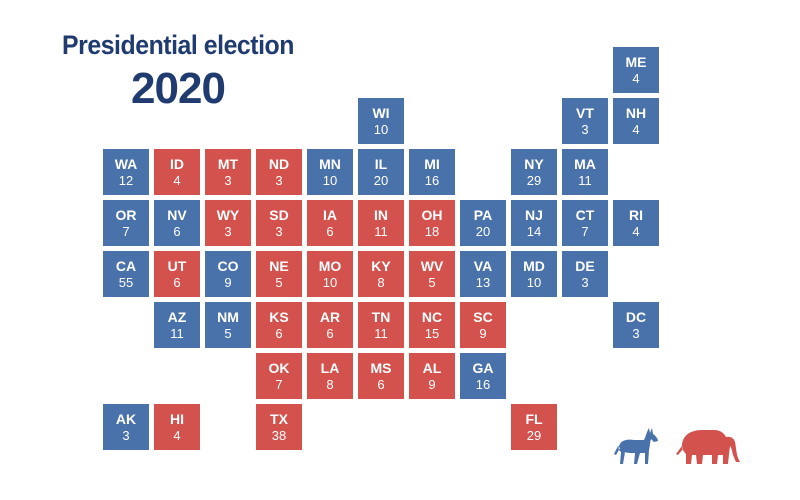 The image size is (800, 500). What do you see at coordinates (636, 317) in the screenshot?
I see `state-abbr: DC` at bounding box center [636, 317].